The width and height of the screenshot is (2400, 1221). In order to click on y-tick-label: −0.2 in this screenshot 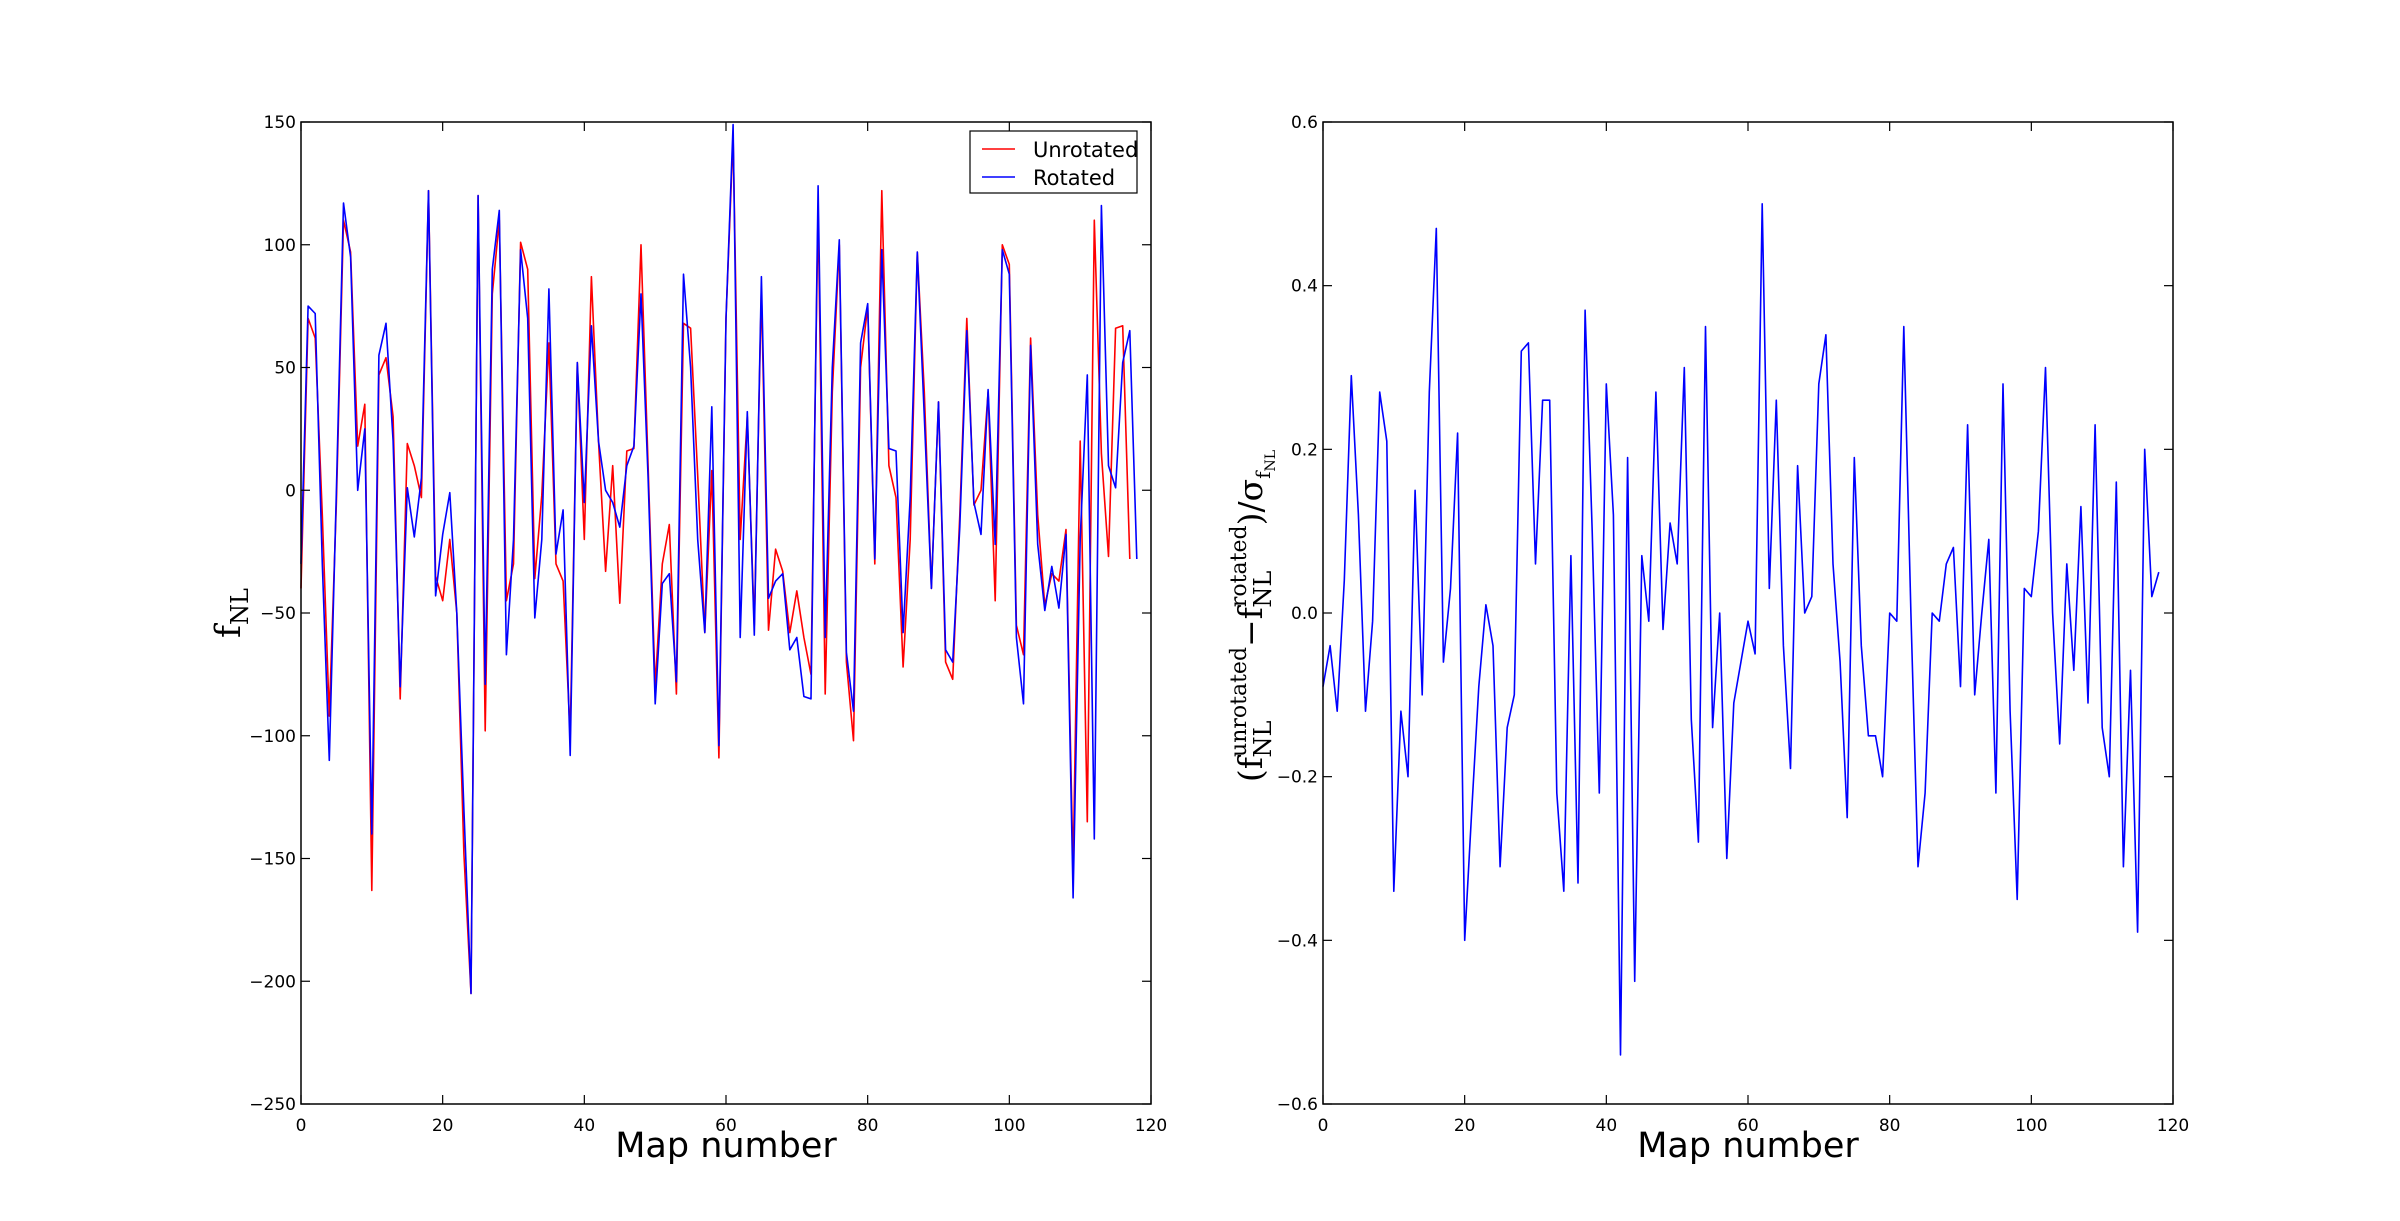, I will do `click(1297, 778)`.